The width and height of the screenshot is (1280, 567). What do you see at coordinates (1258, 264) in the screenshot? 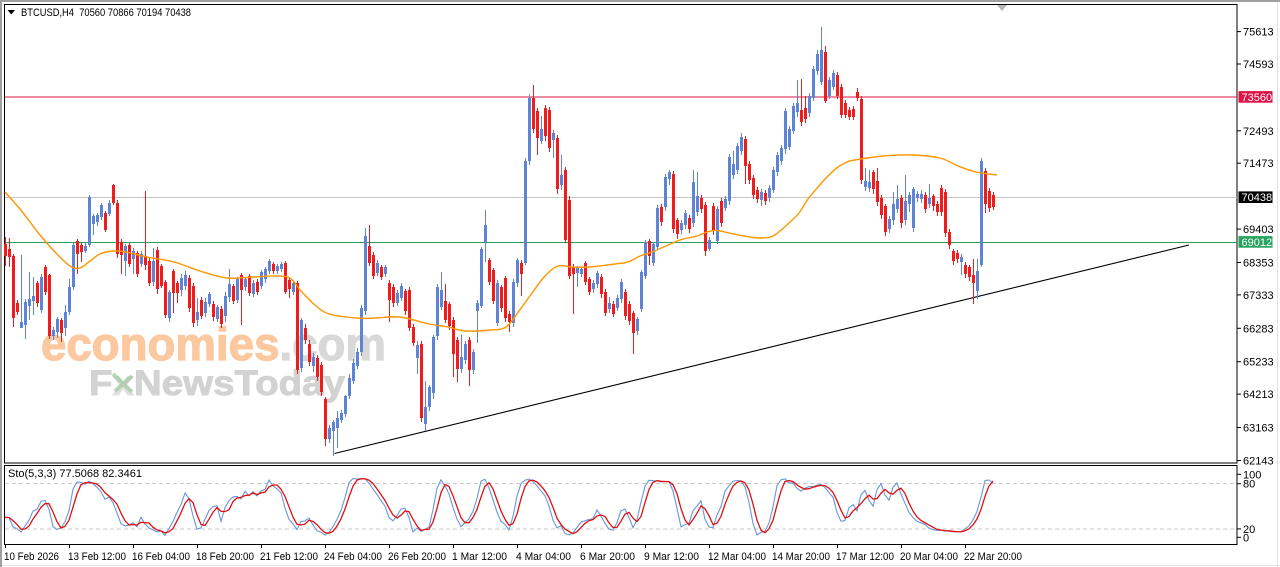
I see `svg-text: 68353` at bounding box center [1258, 264].